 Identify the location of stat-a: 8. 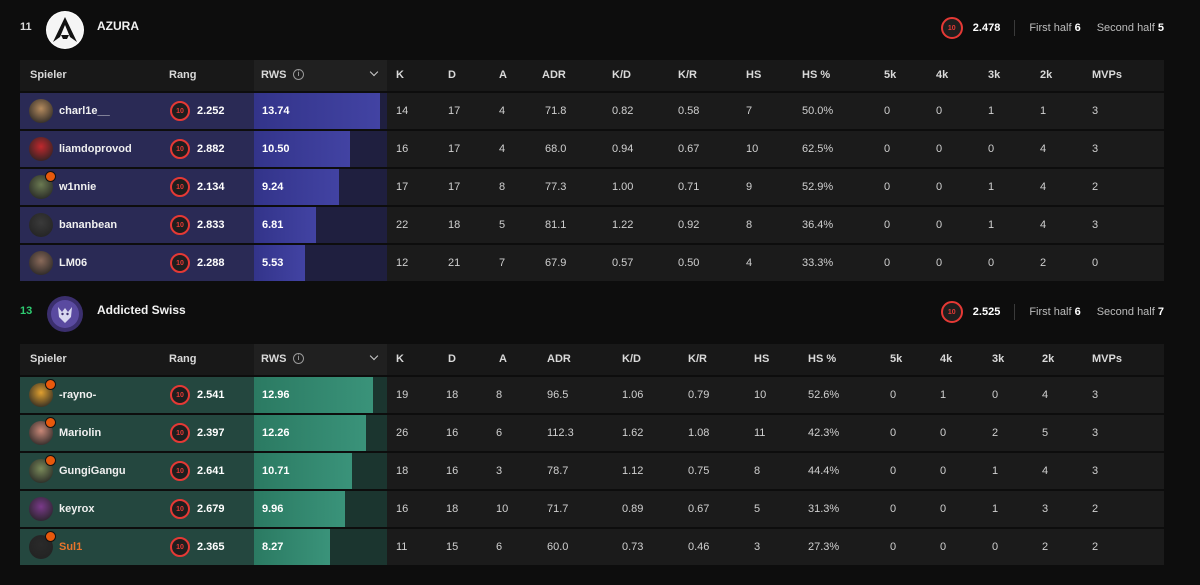
(502, 187).